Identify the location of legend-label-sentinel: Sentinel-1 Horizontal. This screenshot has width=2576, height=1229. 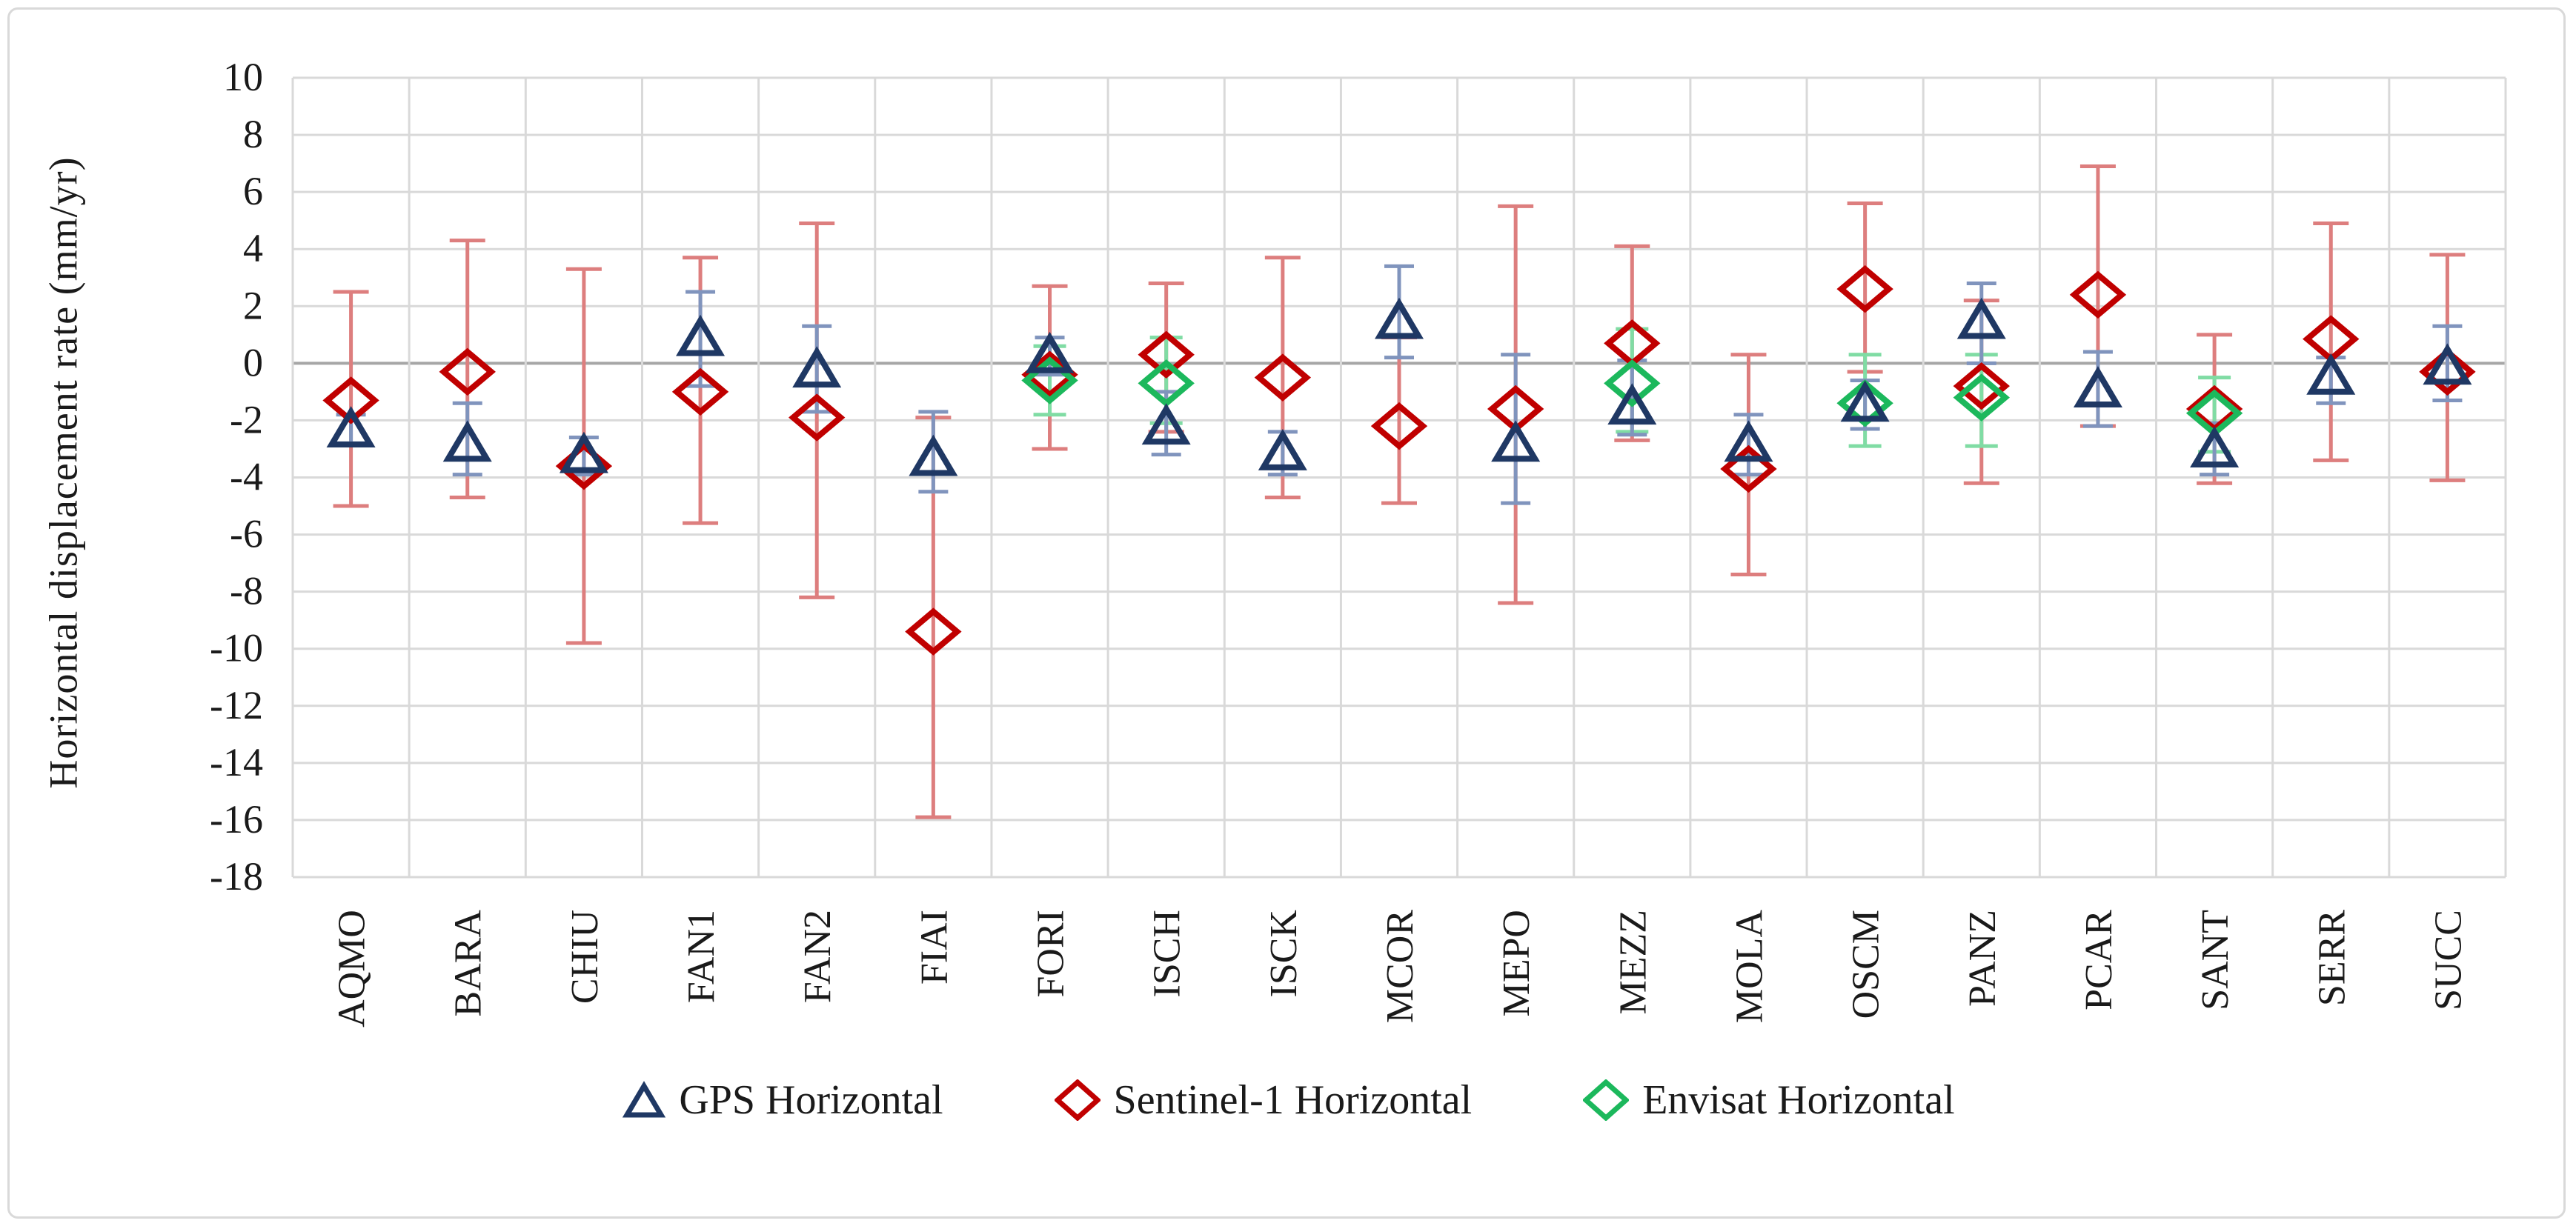
(1293, 1100).